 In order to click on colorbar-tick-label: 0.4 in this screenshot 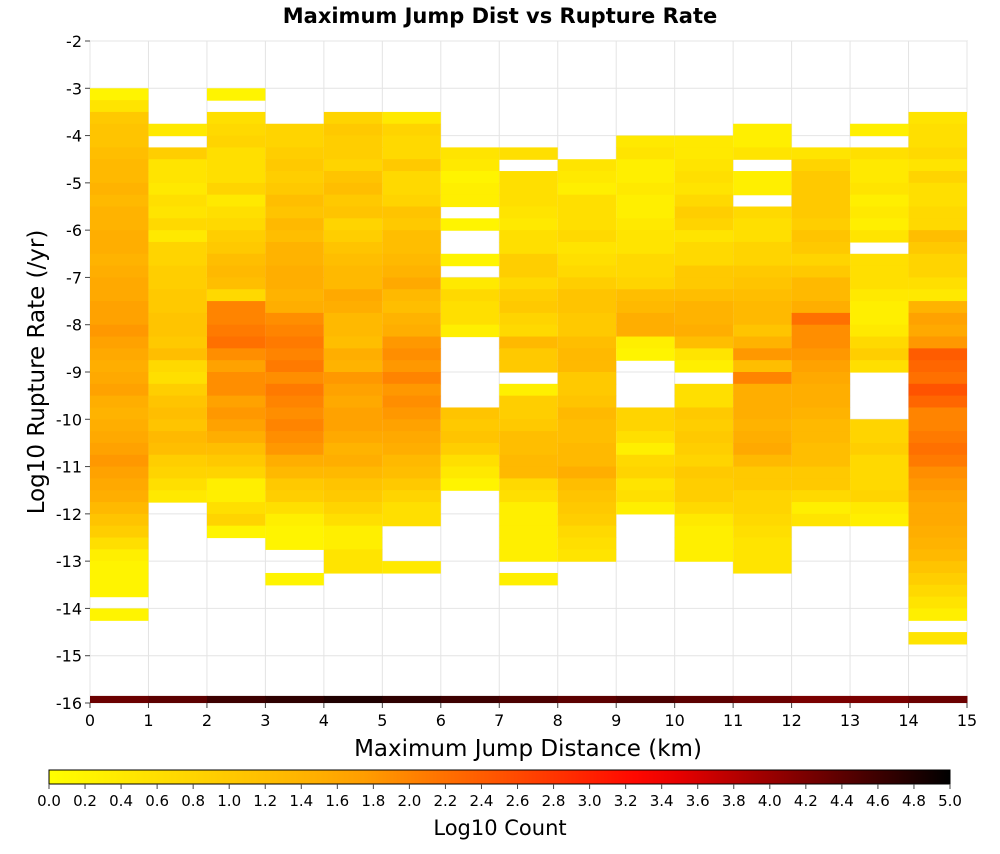, I will do `click(121, 801)`.